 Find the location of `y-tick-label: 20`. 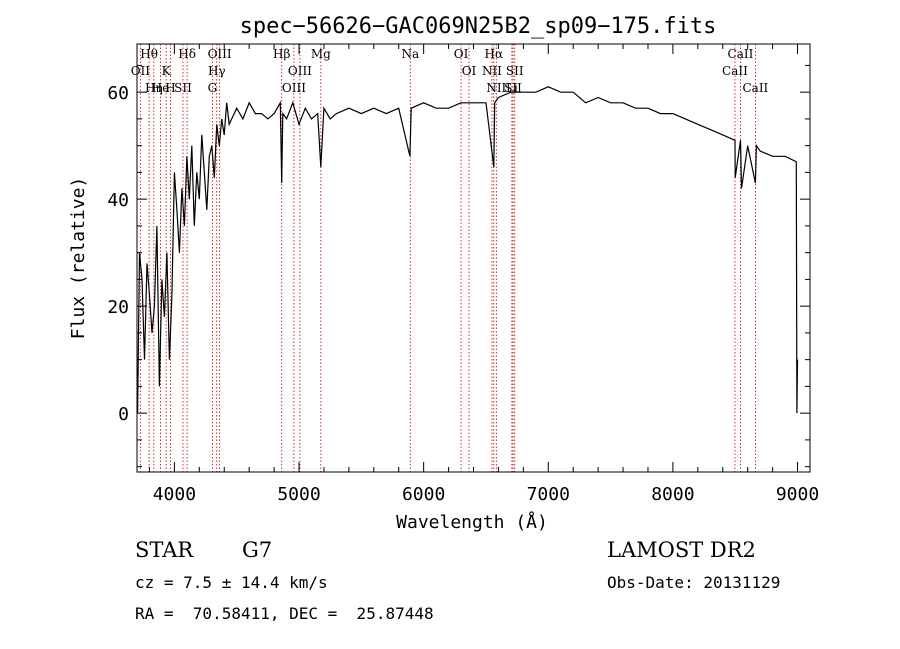

y-tick-label: 20 is located at coordinates (118, 307).